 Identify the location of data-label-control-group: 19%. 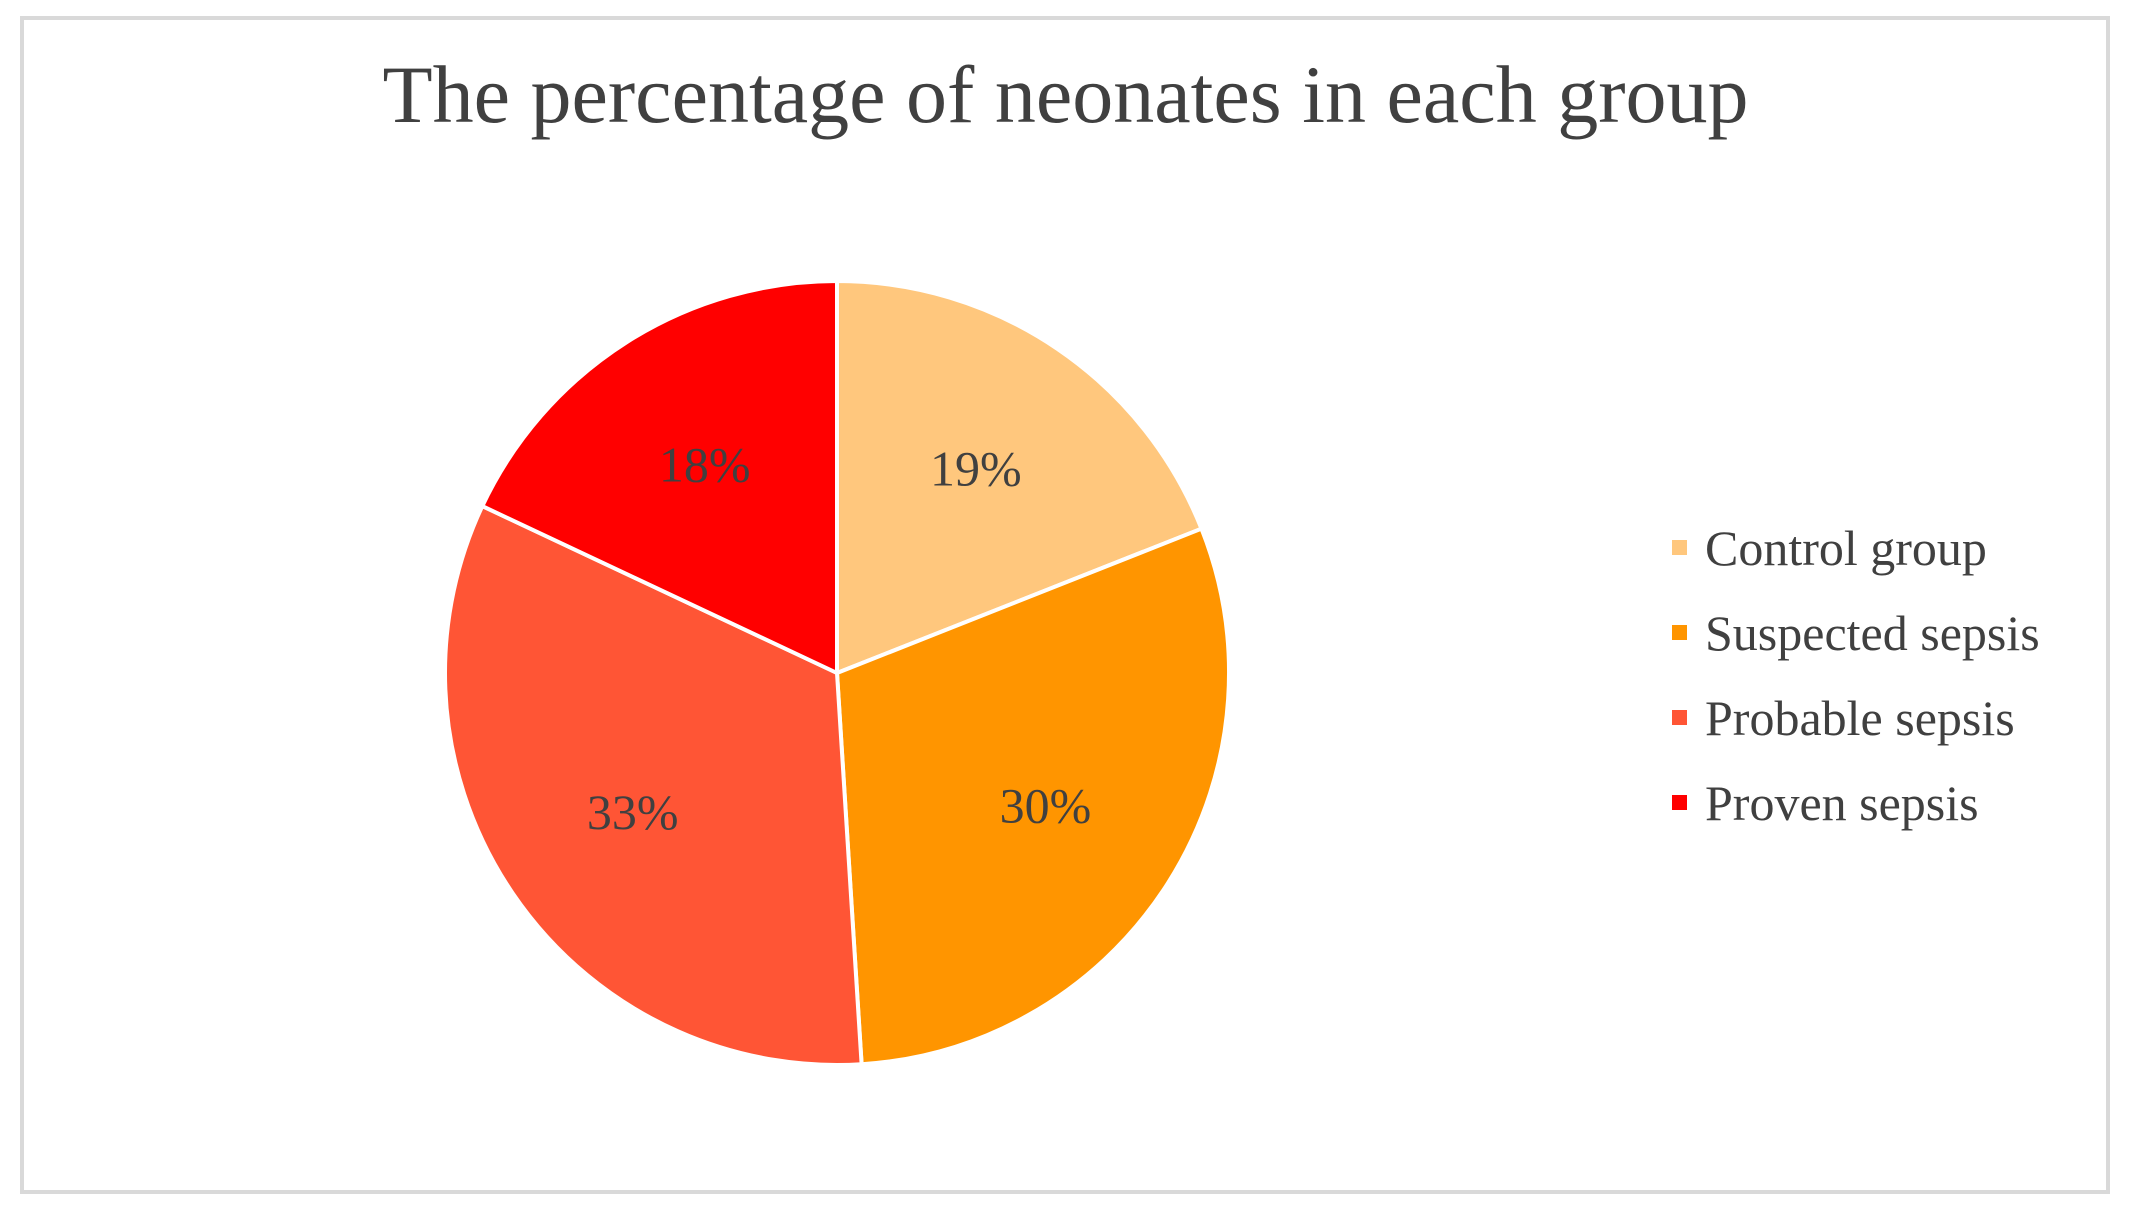
(976, 469).